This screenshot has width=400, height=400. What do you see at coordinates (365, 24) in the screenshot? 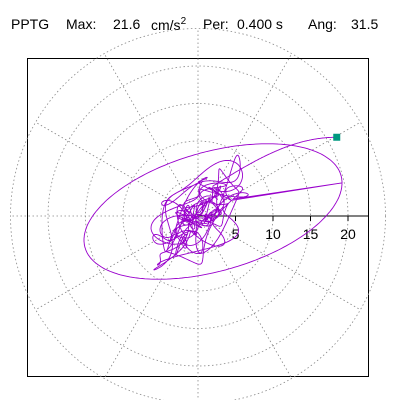
I see `angle-value: 31.5` at bounding box center [365, 24].